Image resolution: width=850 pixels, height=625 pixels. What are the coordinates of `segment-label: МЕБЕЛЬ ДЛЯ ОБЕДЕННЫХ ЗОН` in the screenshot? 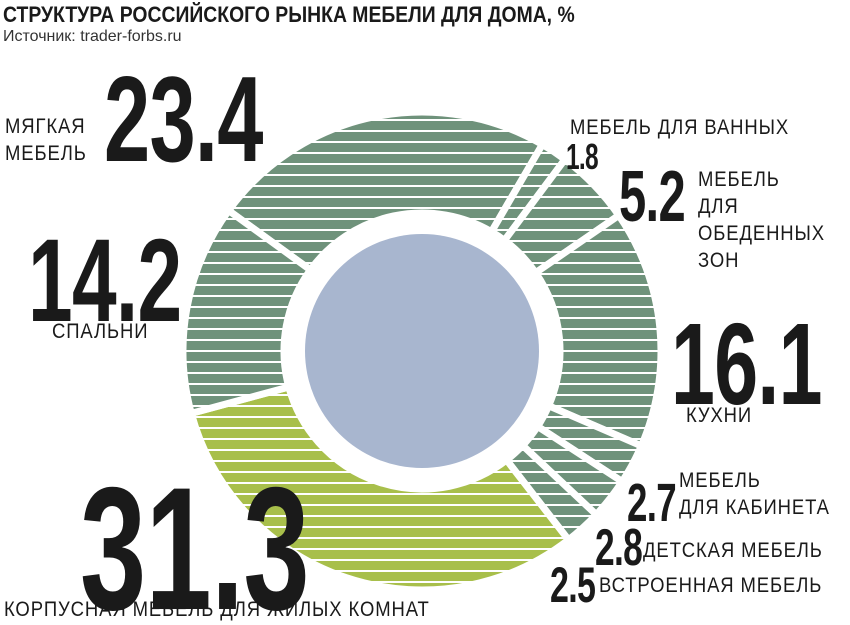 It's located at (761, 220).